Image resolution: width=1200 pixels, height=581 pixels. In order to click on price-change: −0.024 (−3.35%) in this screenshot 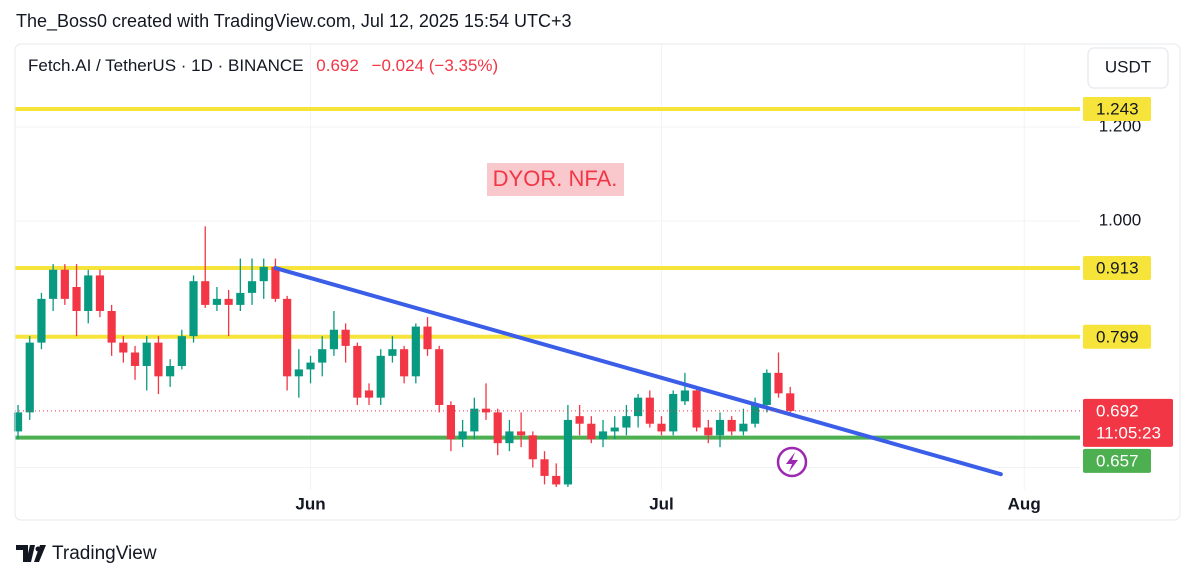, I will do `click(435, 65)`.